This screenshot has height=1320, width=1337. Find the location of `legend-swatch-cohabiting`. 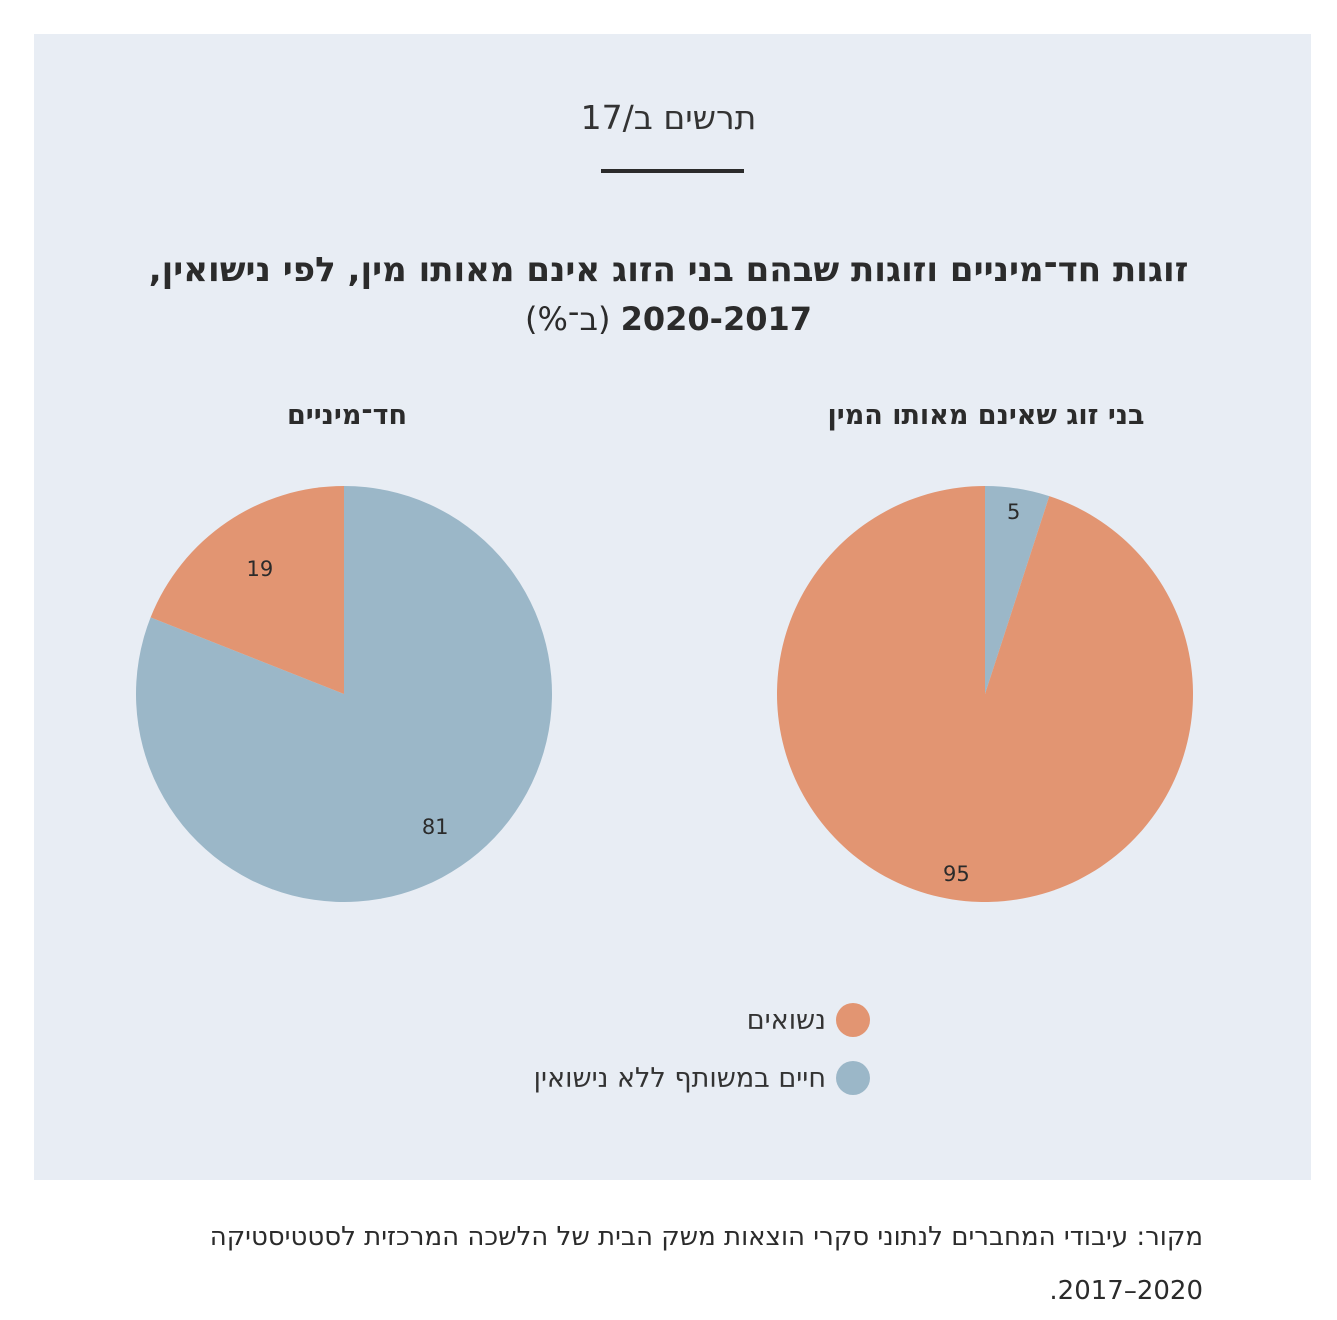

legend-swatch-cohabiting is located at coordinates (853, 1078).